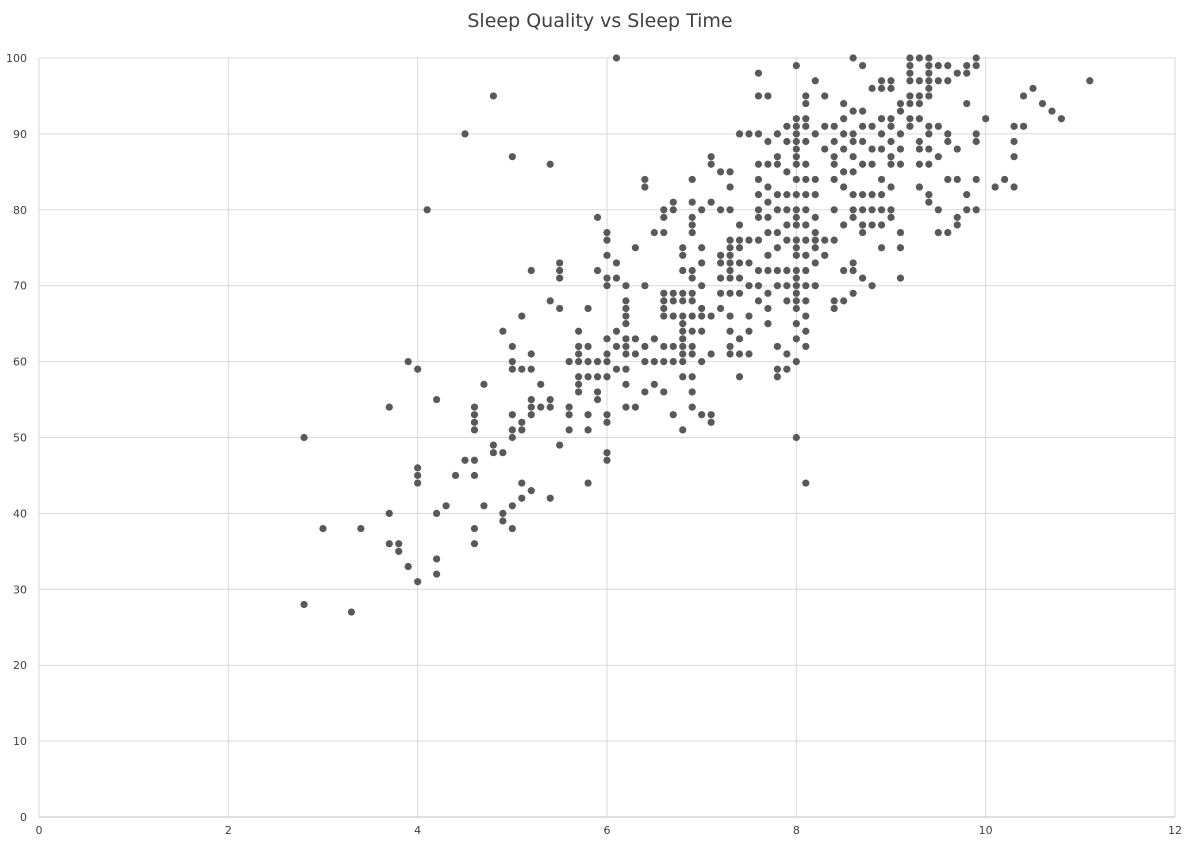 This screenshot has height=850, width=1200. I want to click on y-tick-label: 100, so click(16, 58).